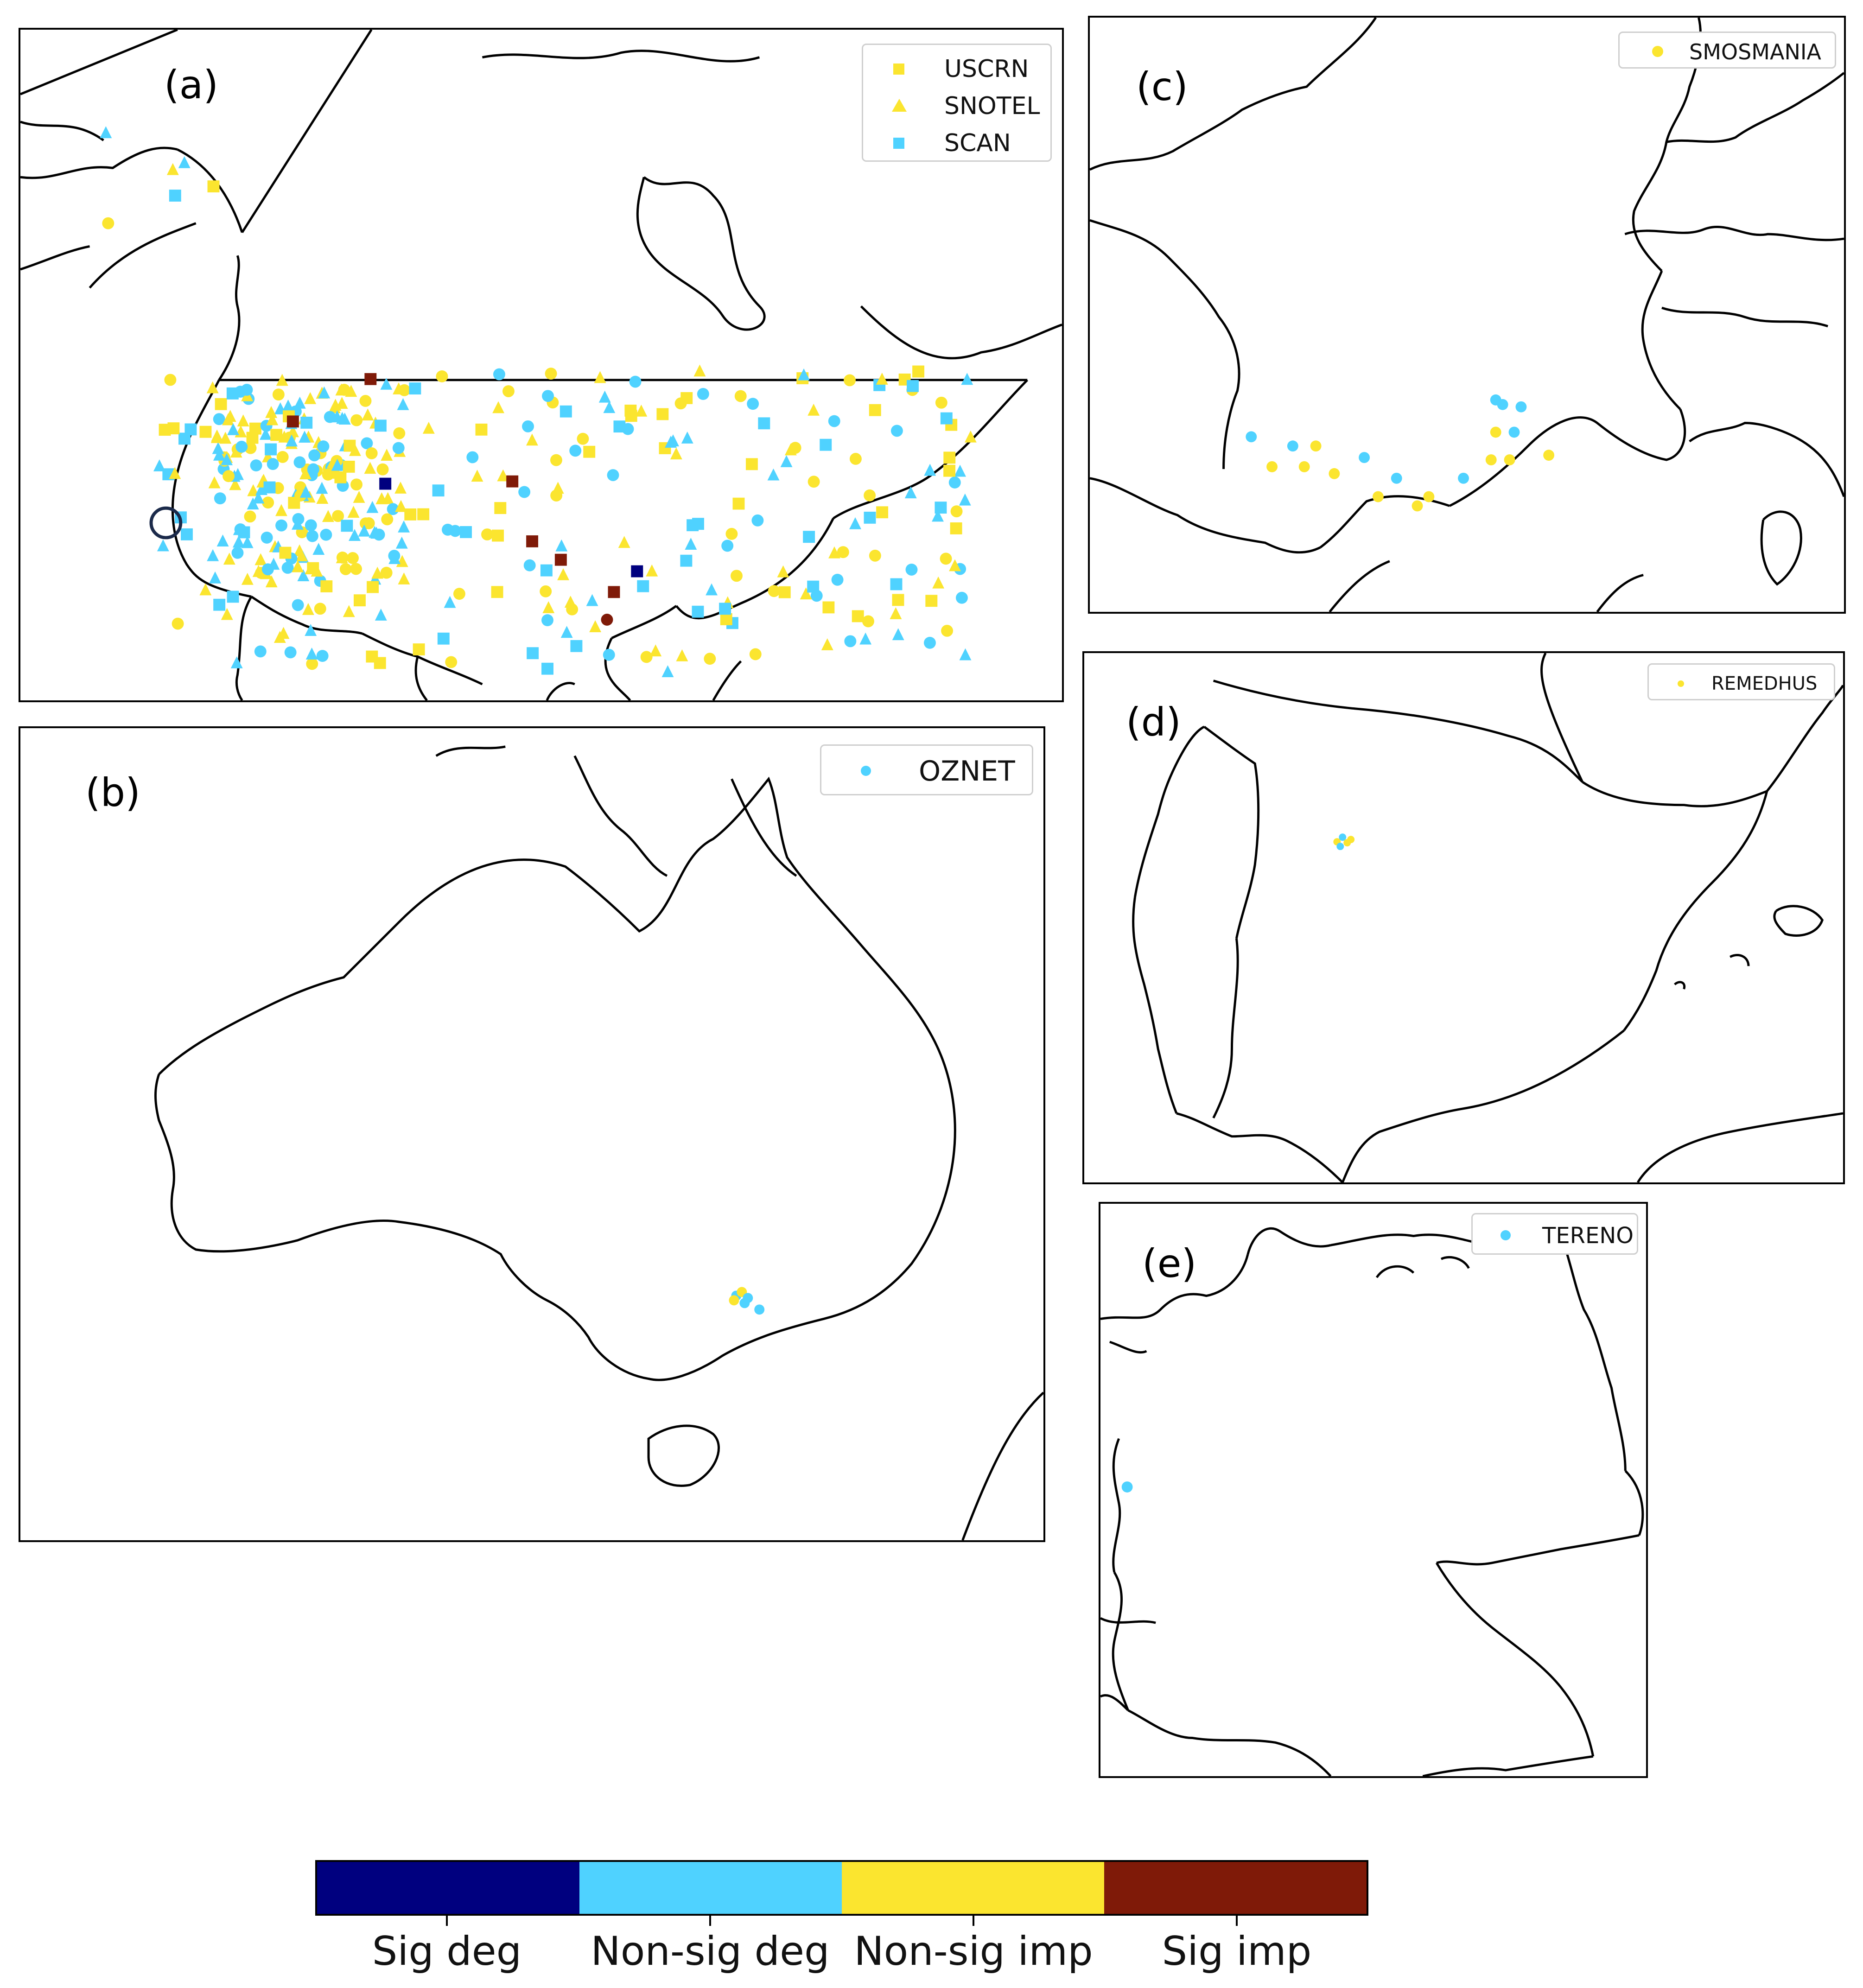 This screenshot has height=1988, width=1863. What do you see at coordinates (1681, 683) in the screenshot?
I see `legend-circle-icon` at bounding box center [1681, 683].